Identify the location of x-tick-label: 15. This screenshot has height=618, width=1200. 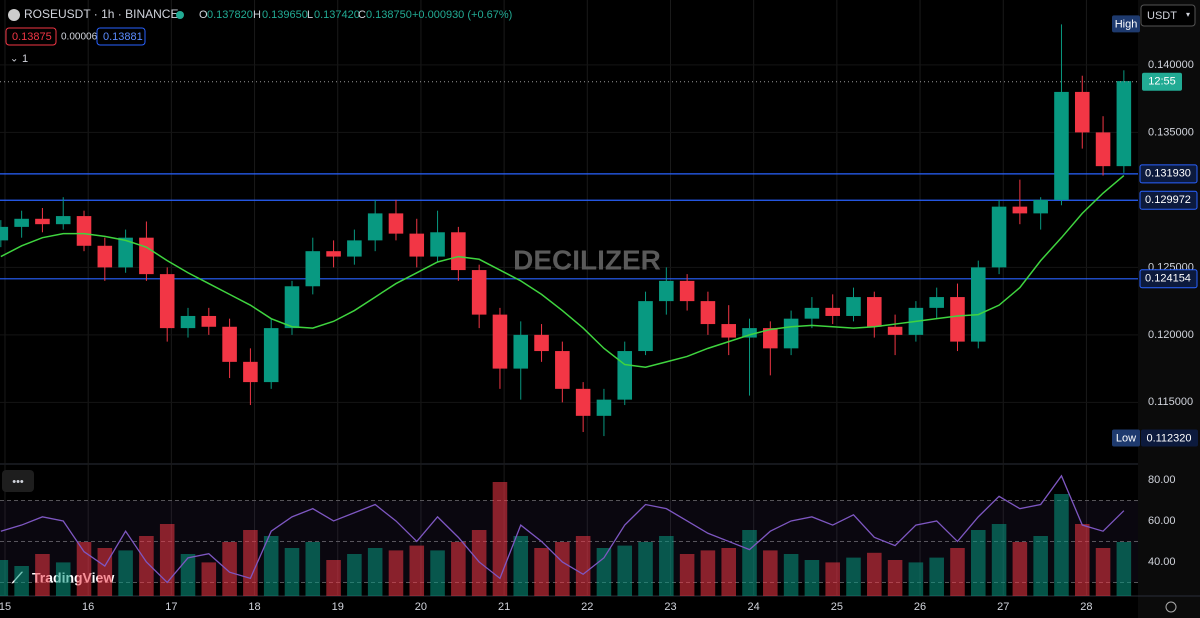
(5, 607).